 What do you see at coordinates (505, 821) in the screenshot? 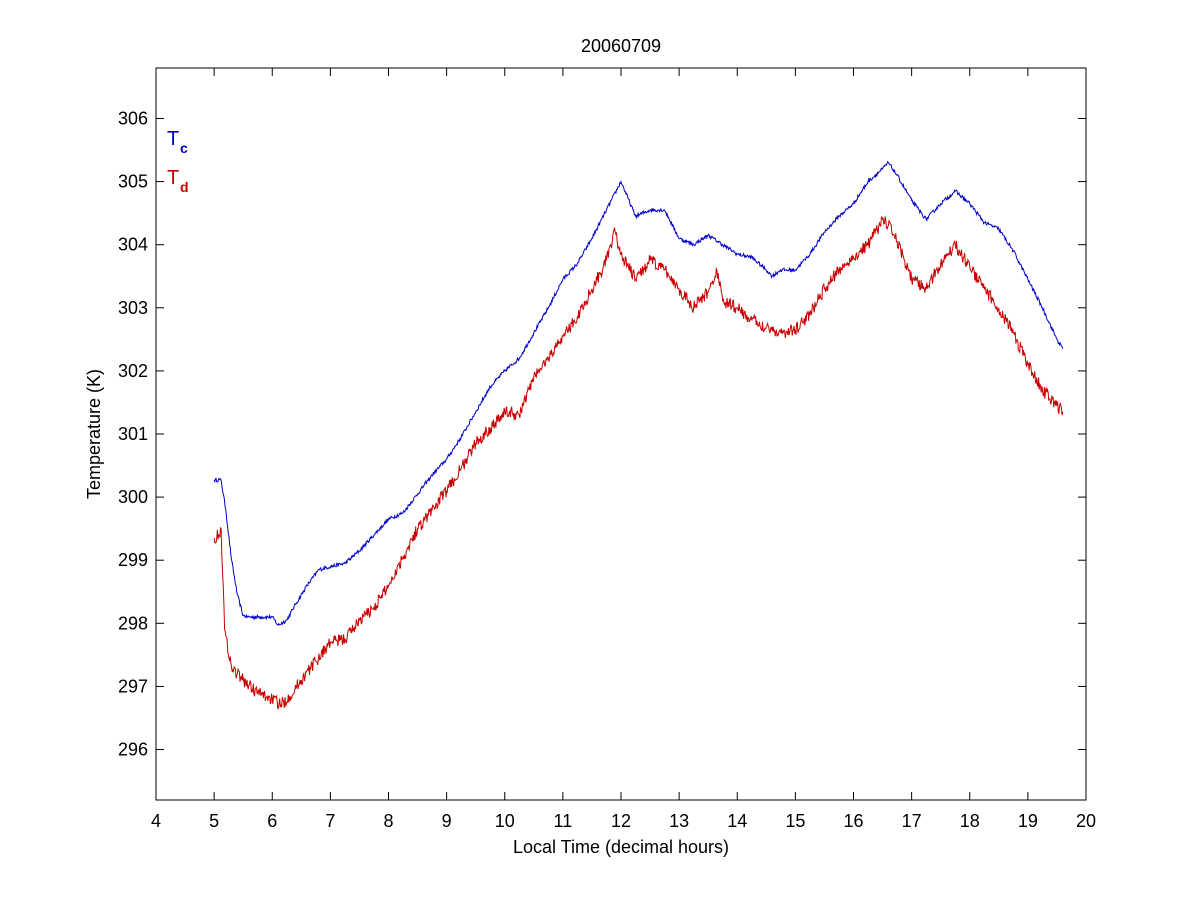
I see `x-tick-label: 10` at bounding box center [505, 821].